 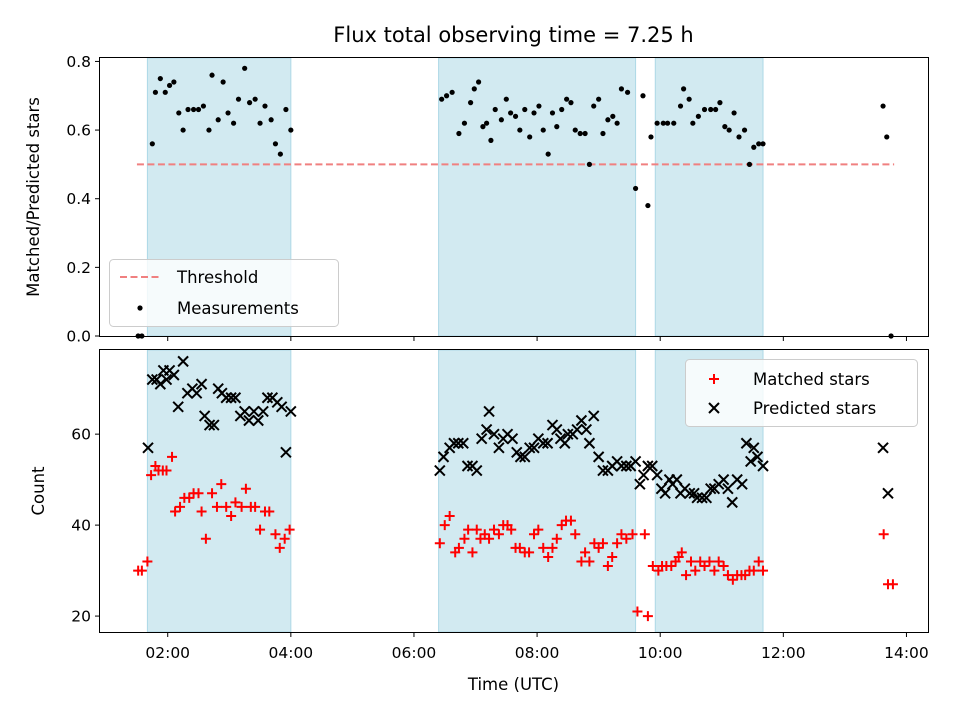 What do you see at coordinates (906, 653) in the screenshot?
I see `x-tick-label: 14:00` at bounding box center [906, 653].